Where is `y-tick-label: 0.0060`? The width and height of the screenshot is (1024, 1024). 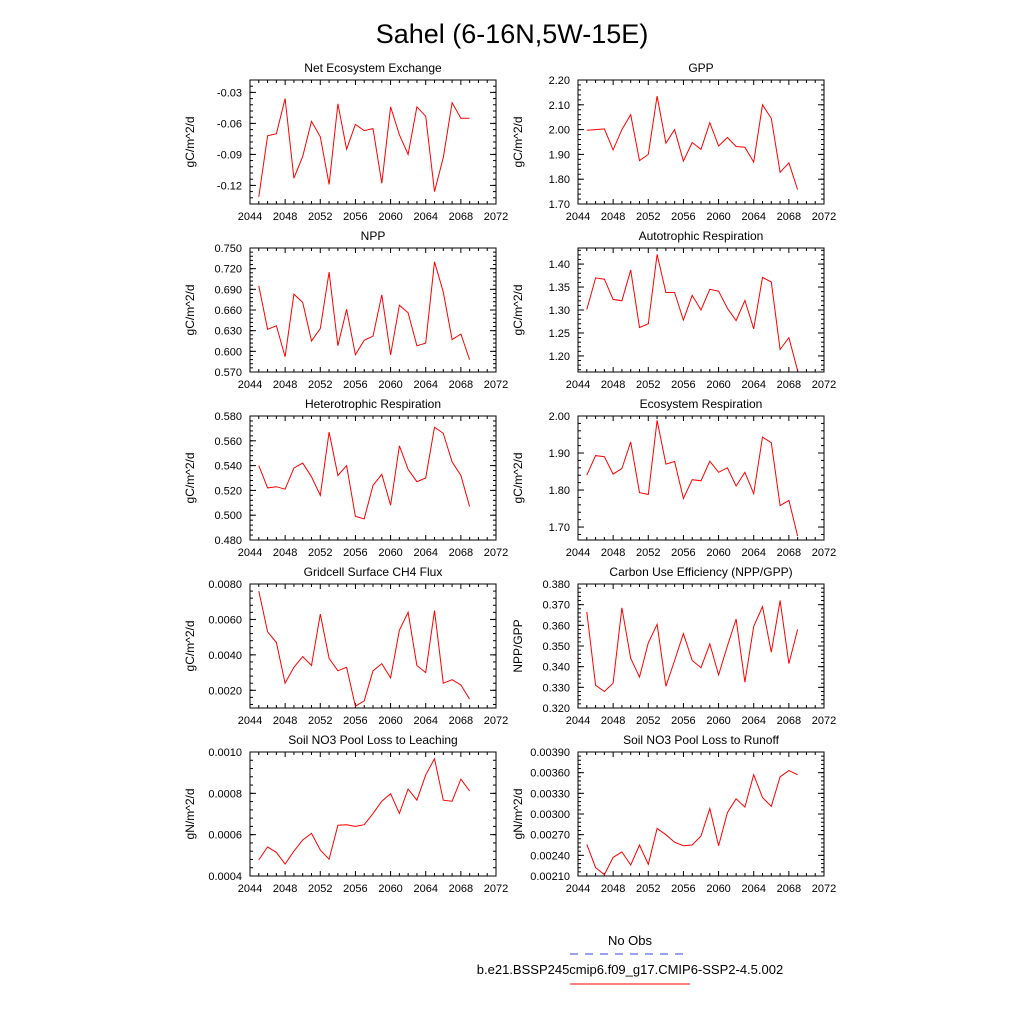
y-tick-label: 0.0060 is located at coordinates (225, 620).